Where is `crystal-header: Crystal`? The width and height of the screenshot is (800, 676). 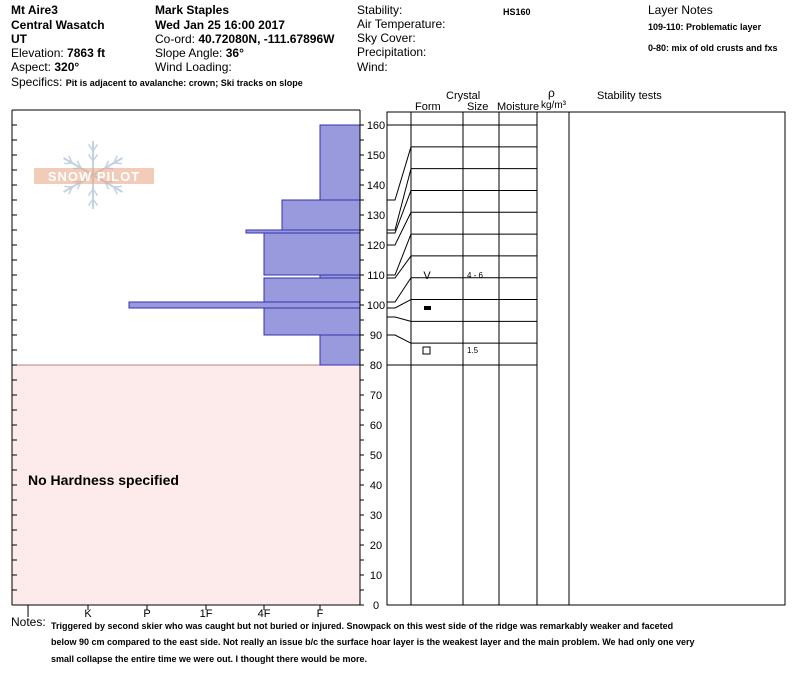
crystal-header: Crystal is located at coordinates (463, 96).